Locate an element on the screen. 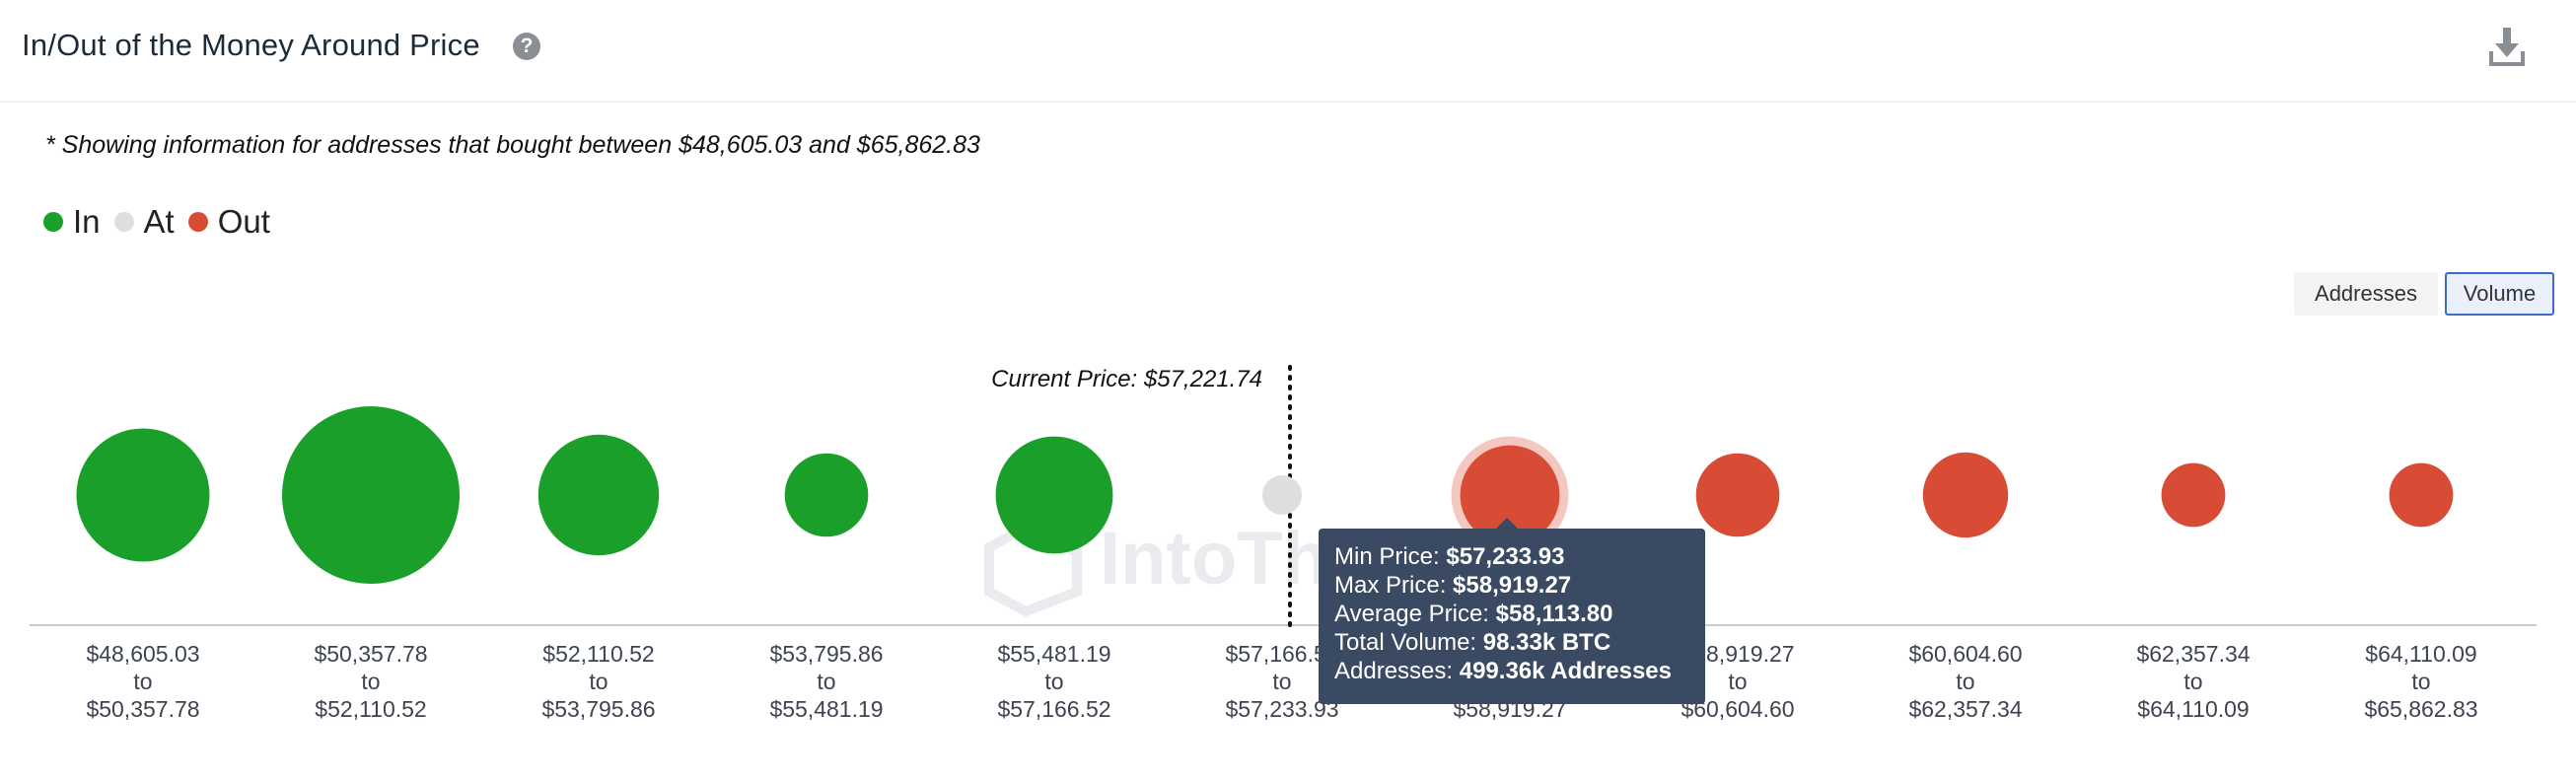  tooltip-total-volume: Total Volume: 98.33k BTC is located at coordinates (1472, 643).